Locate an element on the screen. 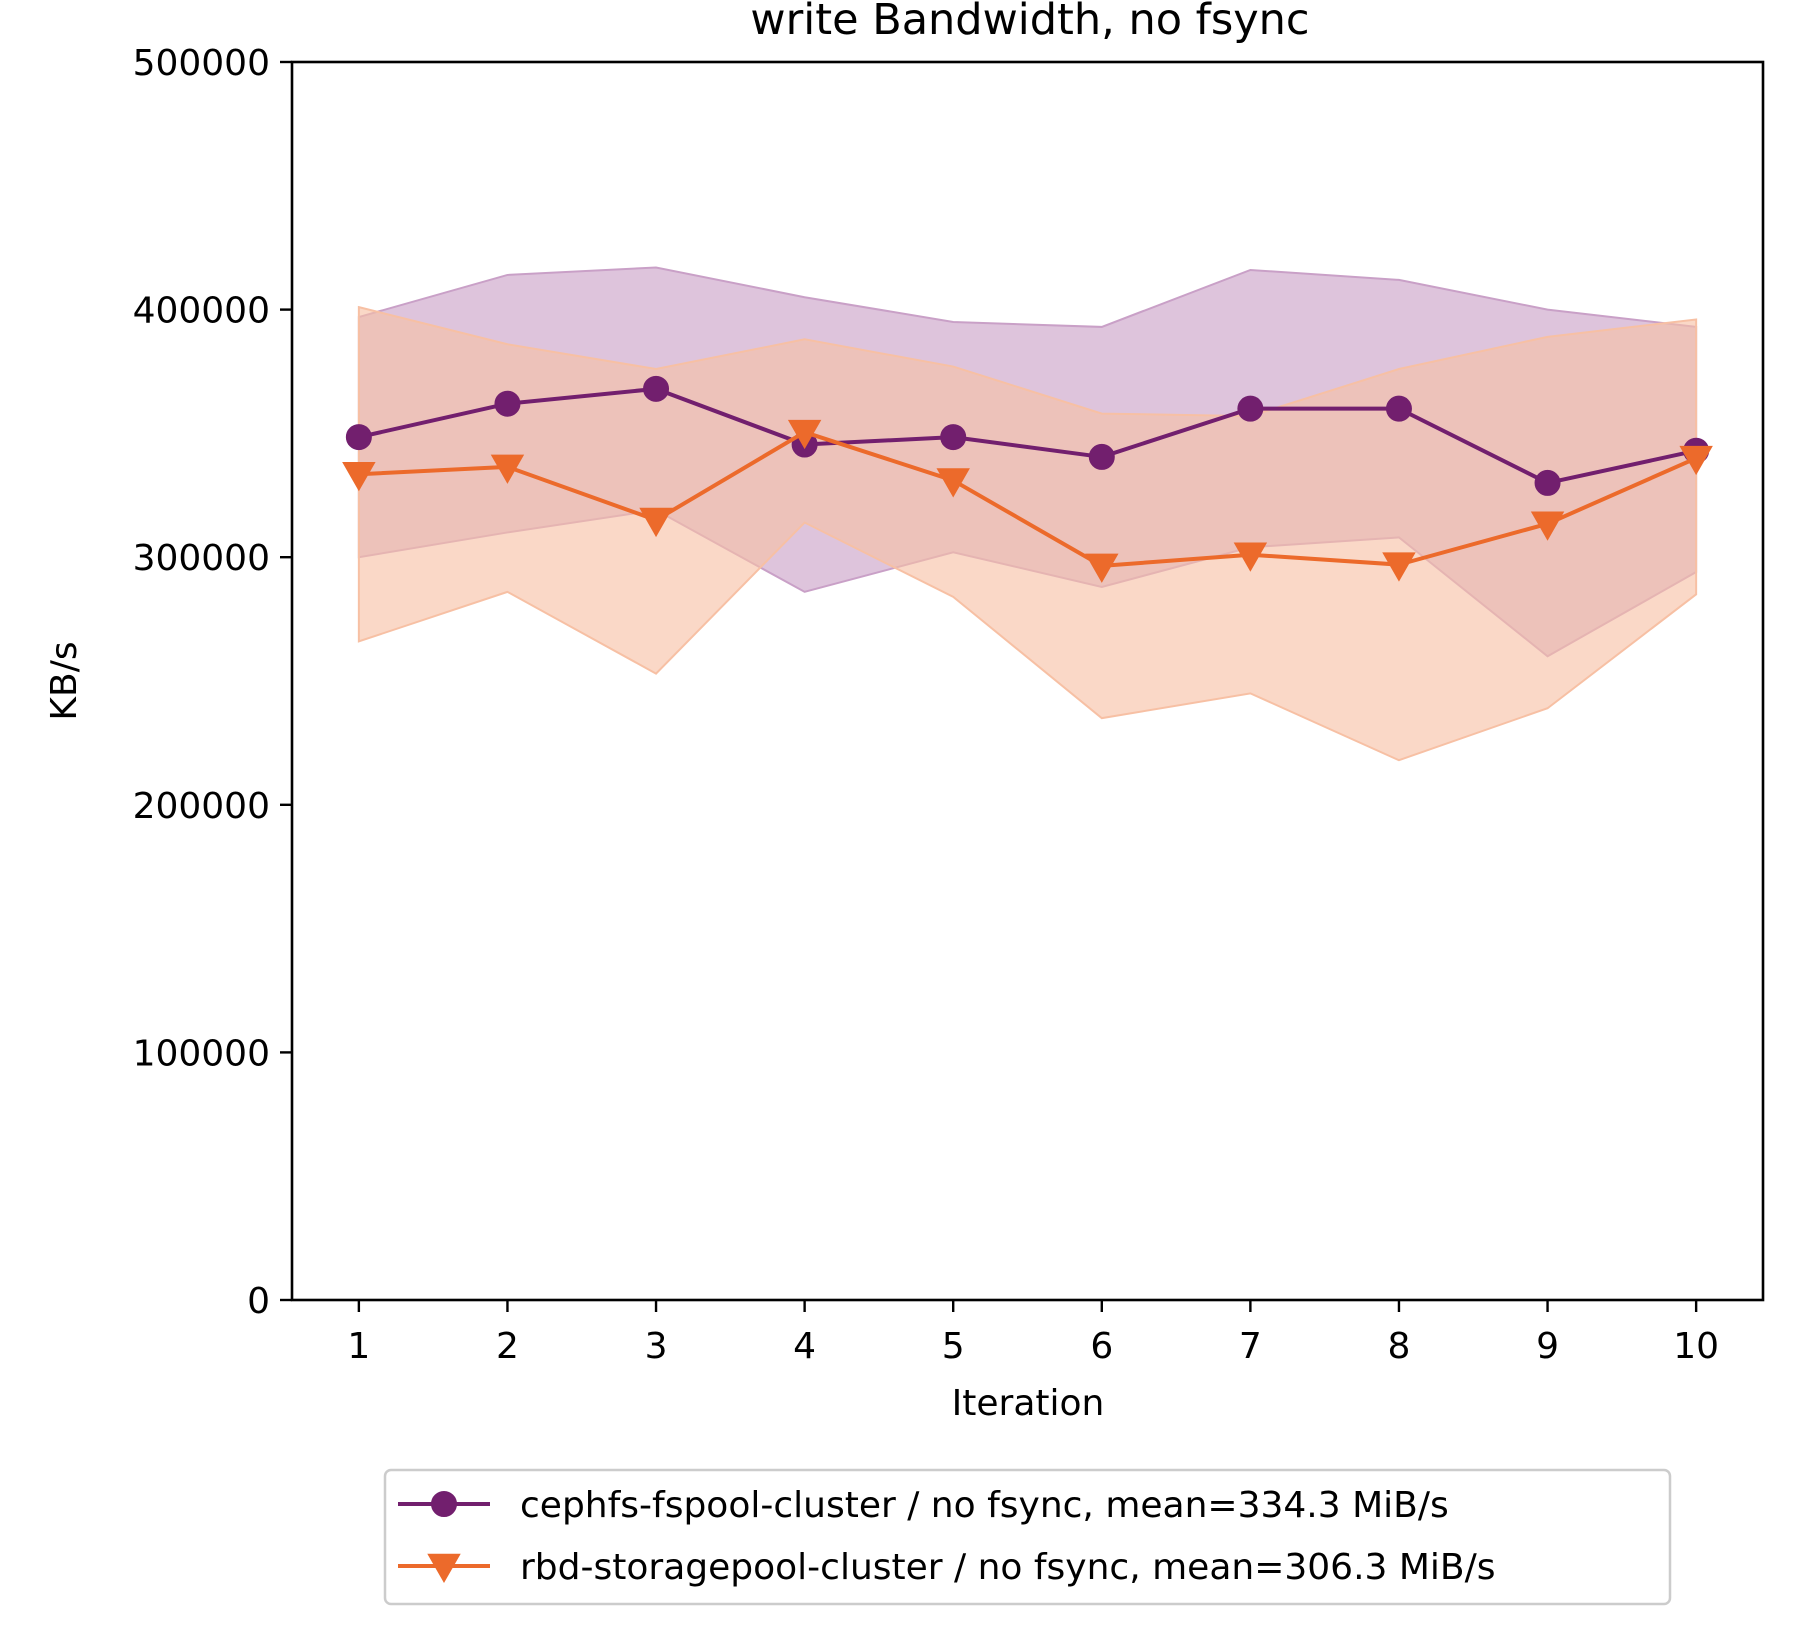 The height and width of the screenshot is (1650, 1800). x-tick-label: 9 is located at coordinates (1547, 1346).